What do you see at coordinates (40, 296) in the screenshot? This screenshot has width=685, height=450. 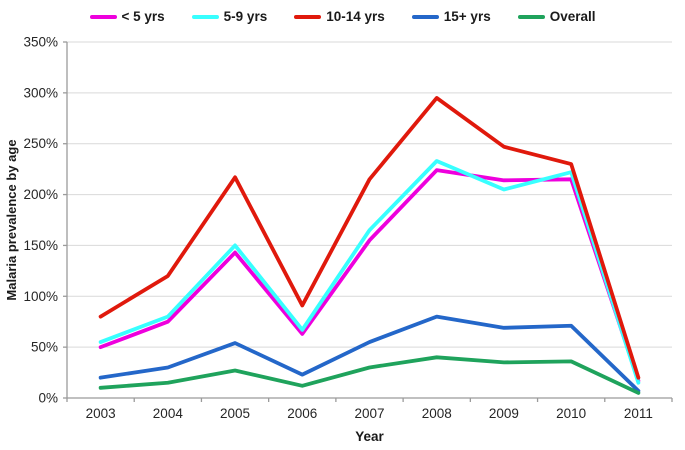 I see `y-tick-label: 100%` at bounding box center [40, 296].